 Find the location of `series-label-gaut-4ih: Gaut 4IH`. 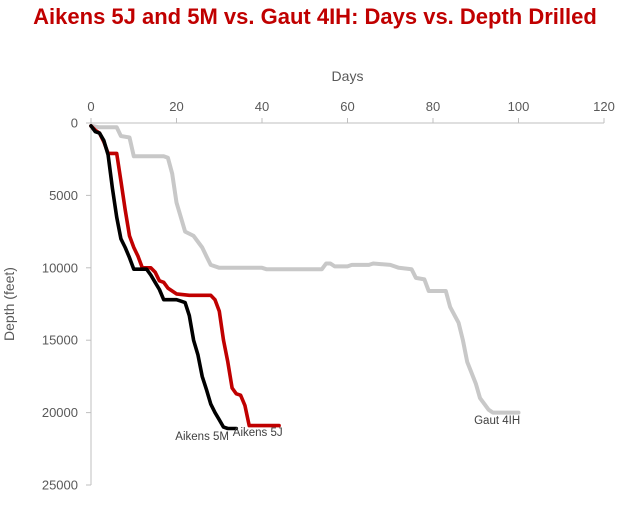

series-label-gaut-4ih: Gaut 4IH is located at coordinates (497, 421).